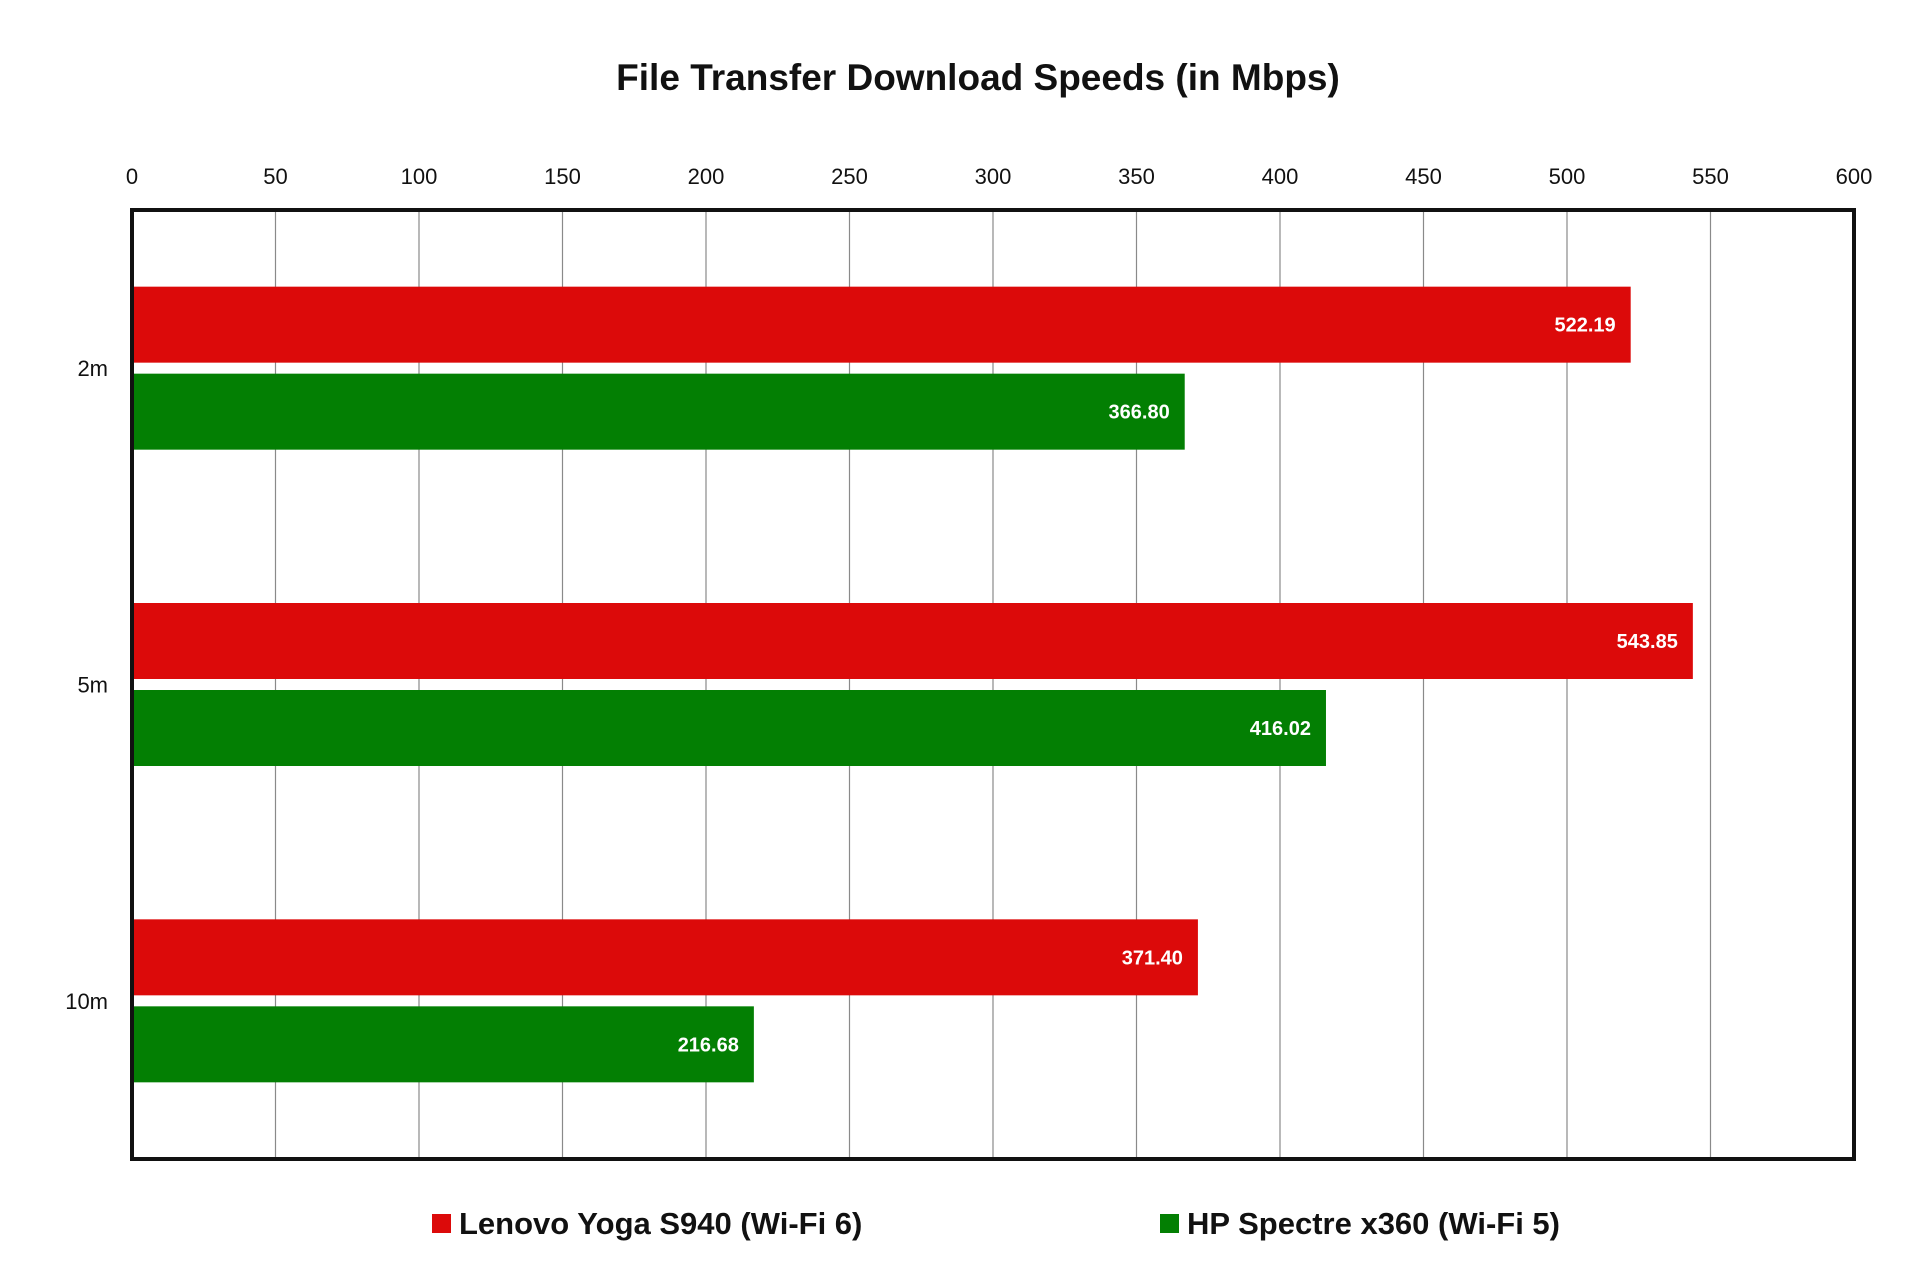 Image resolution: width=1920 pixels, height=1288 pixels. Describe the element at coordinates (1152, 958) in the screenshot. I see `bar-value-label: 371.40` at that location.